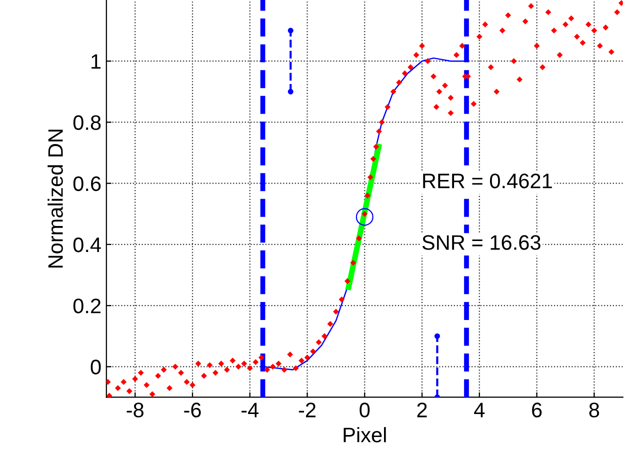  Describe the element at coordinates (481, 242) in the screenshot. I see `annotation: SNR = 16.63` at that location.